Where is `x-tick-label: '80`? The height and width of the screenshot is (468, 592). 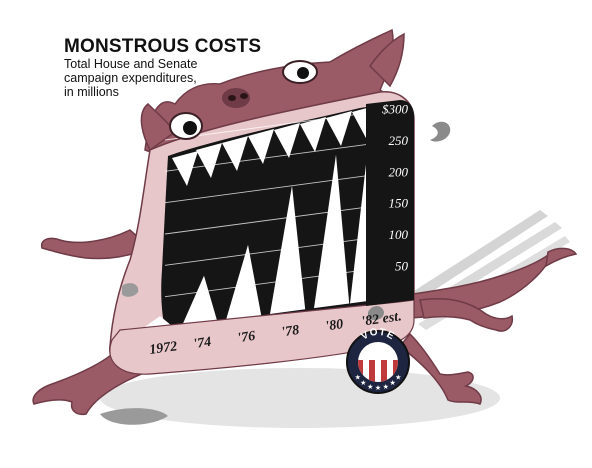
x-tick-label: '80 is located at coordinates (334, 325).